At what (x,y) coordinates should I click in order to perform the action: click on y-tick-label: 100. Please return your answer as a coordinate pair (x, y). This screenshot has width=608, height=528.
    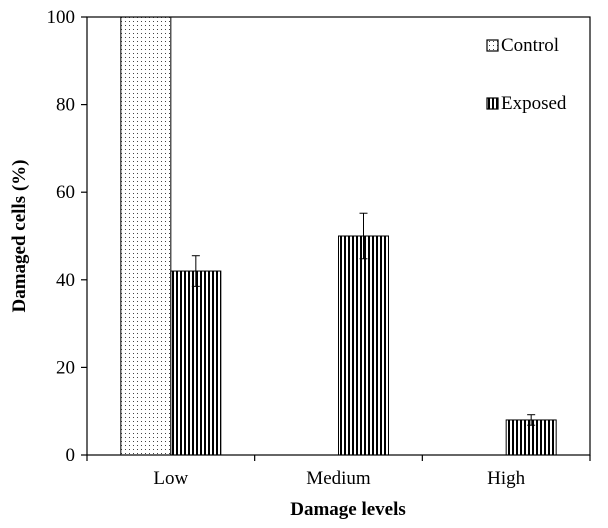
    Looking at the image, I should click on (61, 17).